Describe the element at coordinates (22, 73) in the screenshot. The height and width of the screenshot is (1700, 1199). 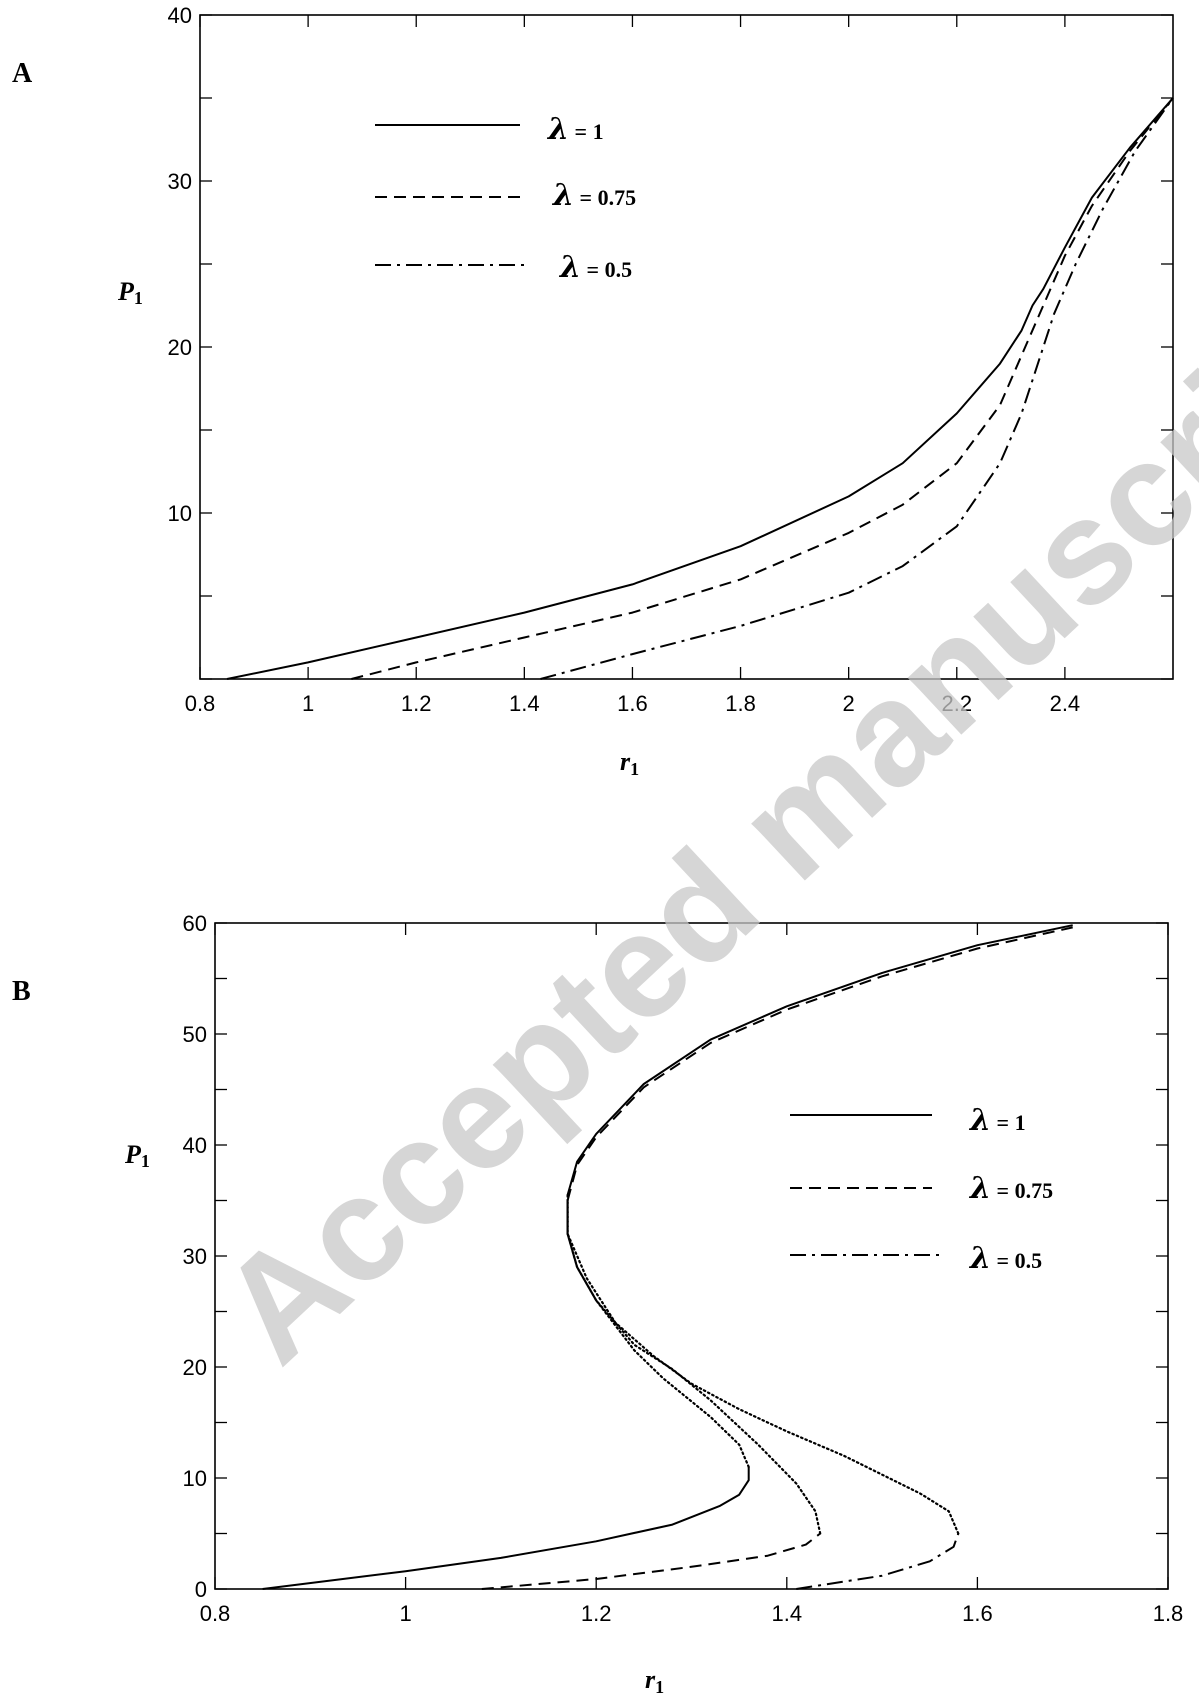
I see `panel-a-label: A` at that location.